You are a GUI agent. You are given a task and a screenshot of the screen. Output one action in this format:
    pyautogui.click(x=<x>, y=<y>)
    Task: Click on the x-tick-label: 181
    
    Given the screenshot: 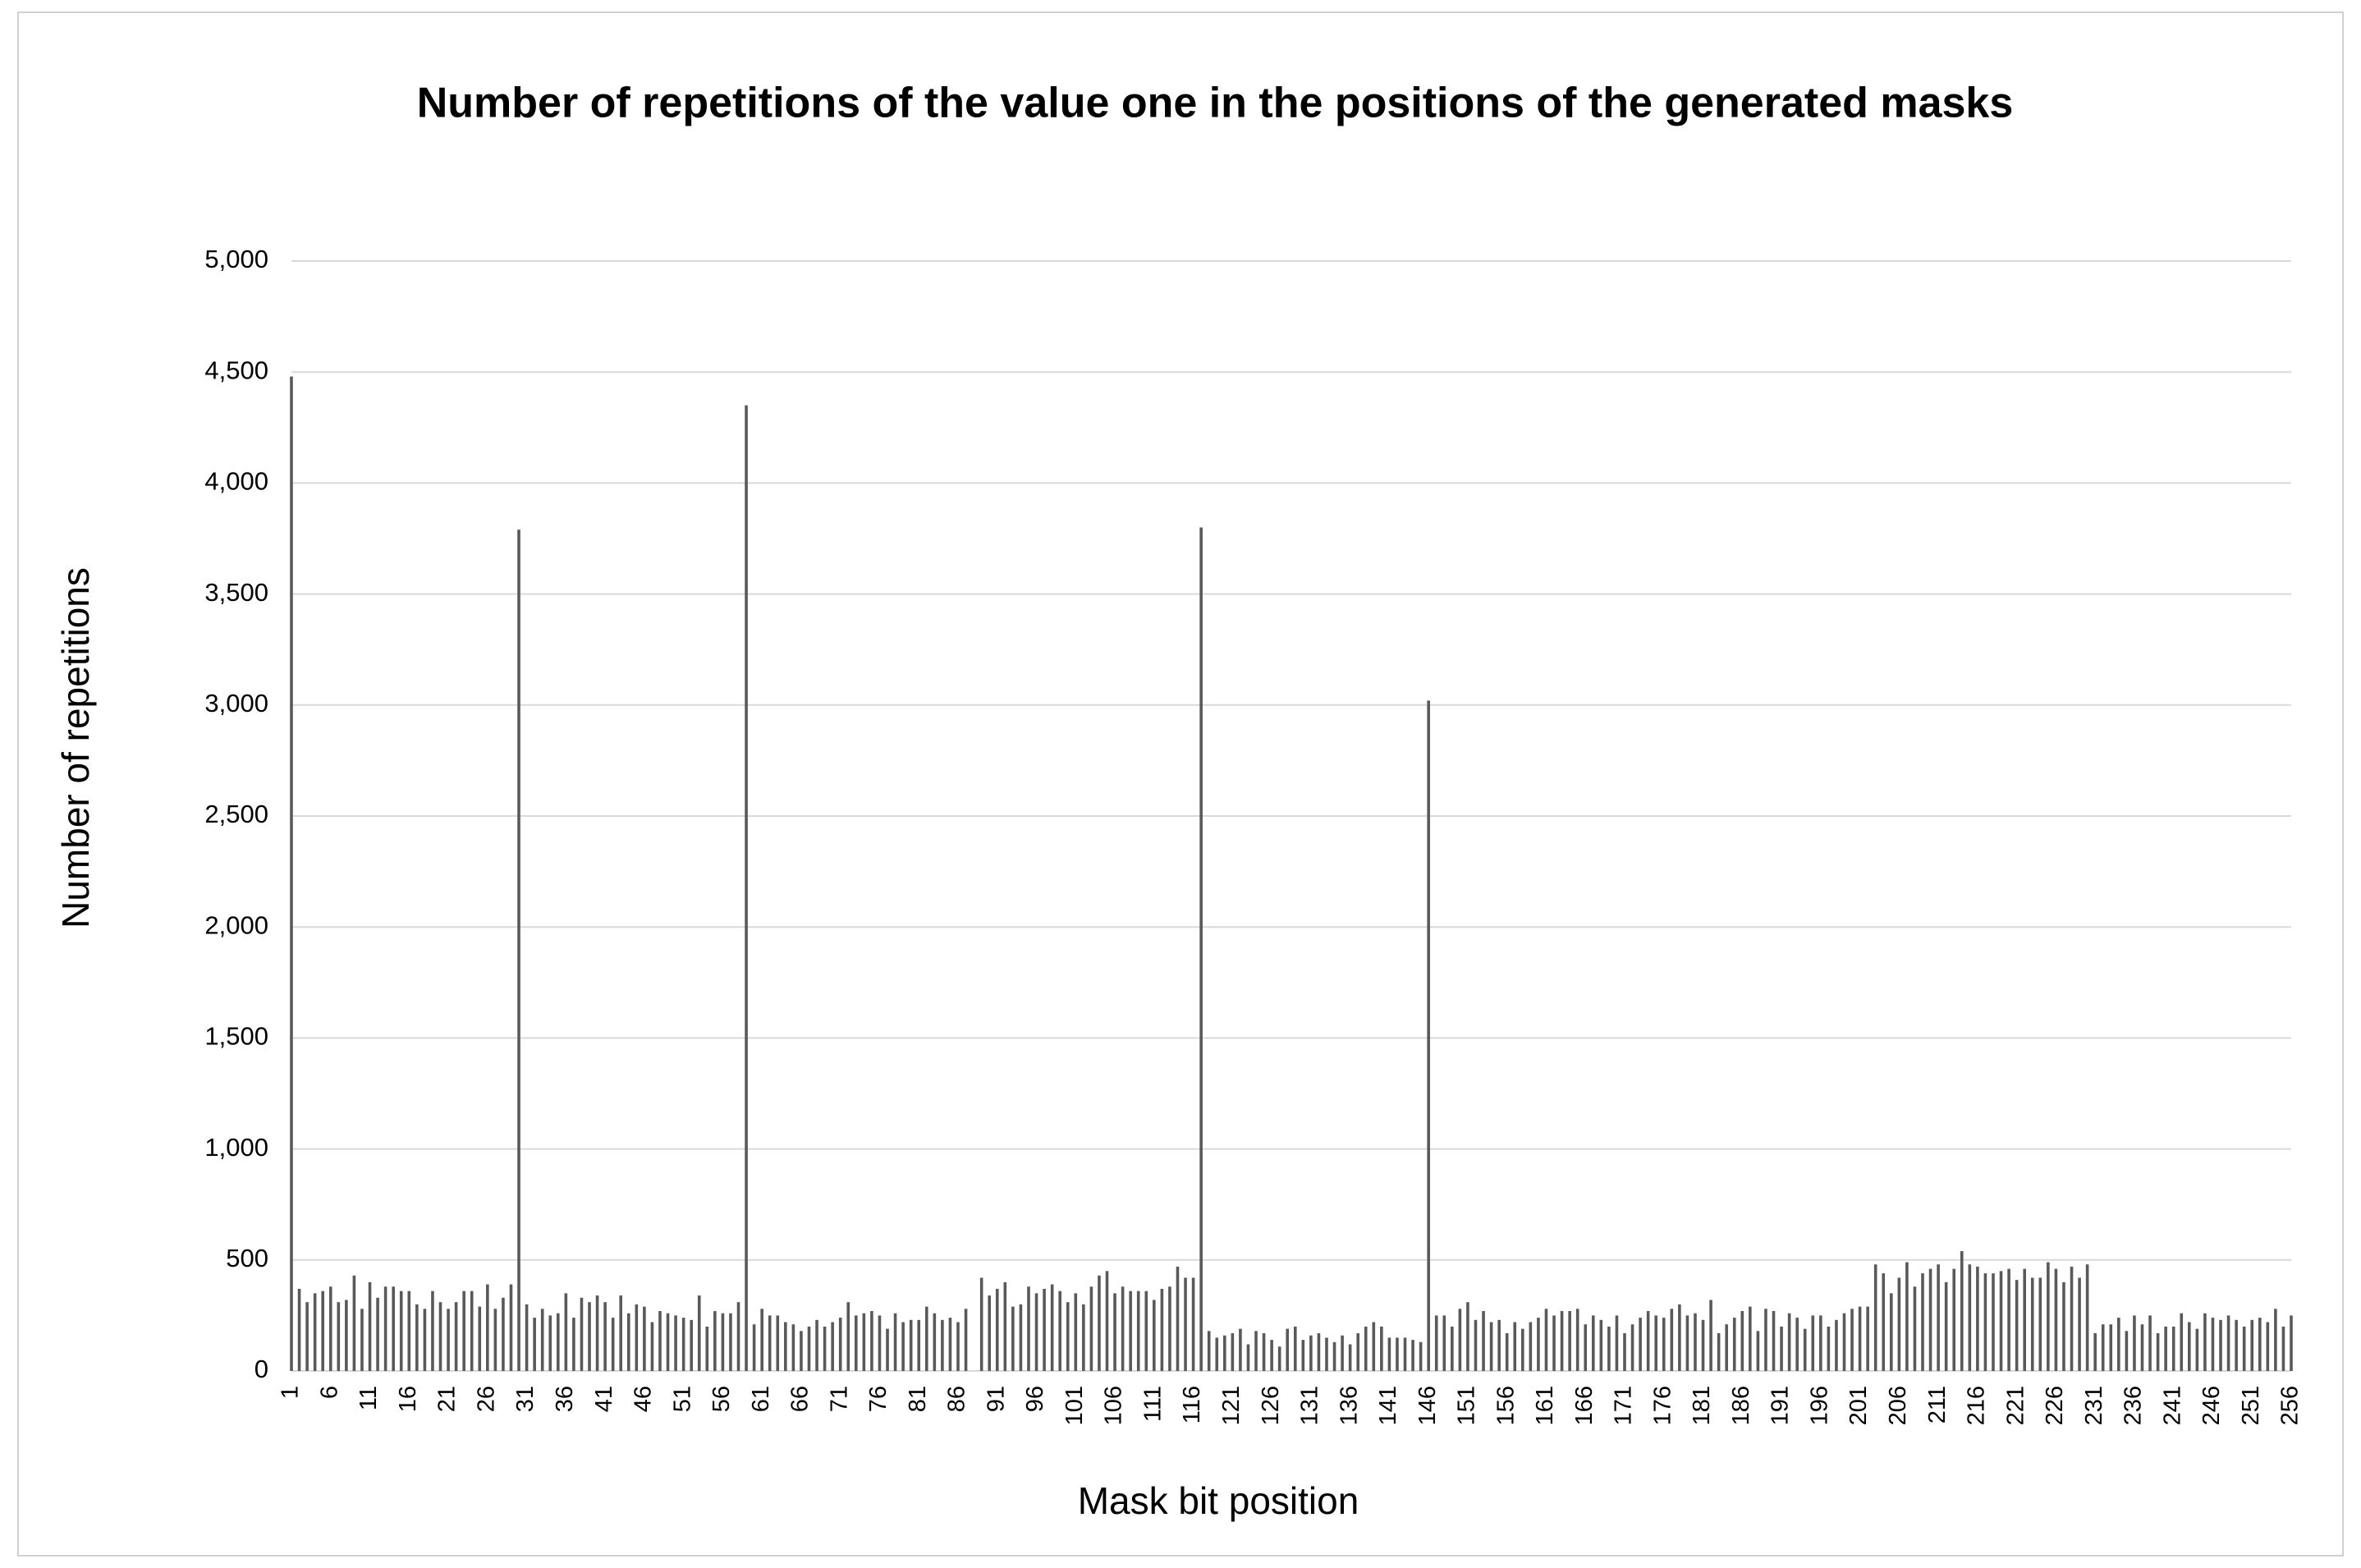 What is the action you would take?
    pyautogui.click(x=1702, y=1405)
    